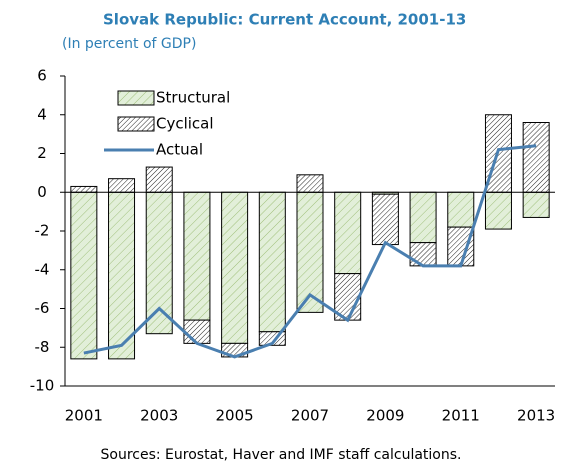 The image size is (562, 470). What do you see at coordinates (536, 416) in the screenshot?
I see `x-tick-label: 2013` at bounding box center [536, 416].